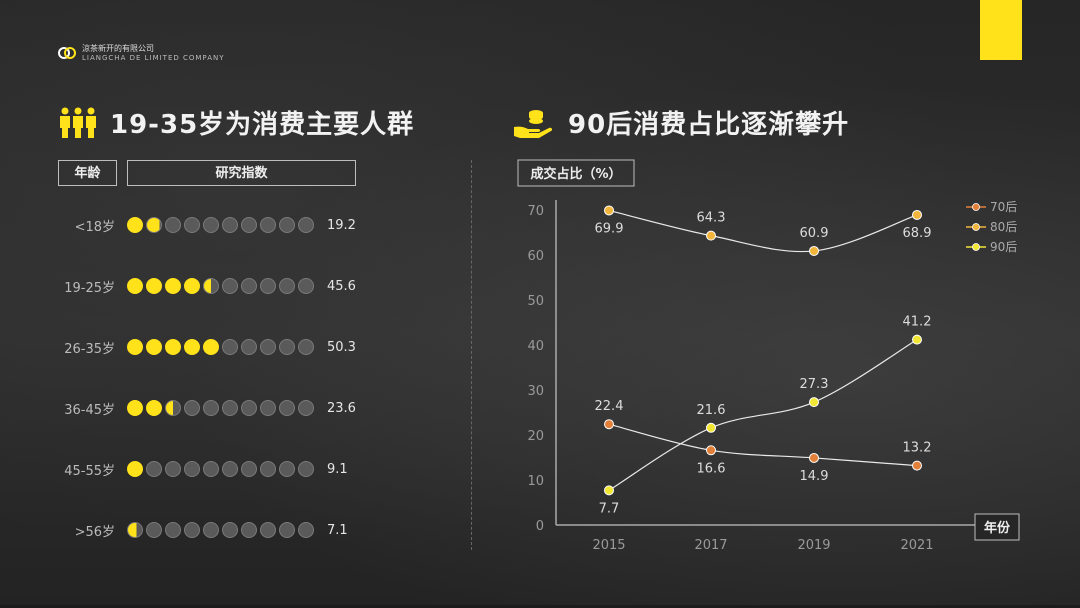  I want to click on age-label: 36-45岁, so click(89, 410).